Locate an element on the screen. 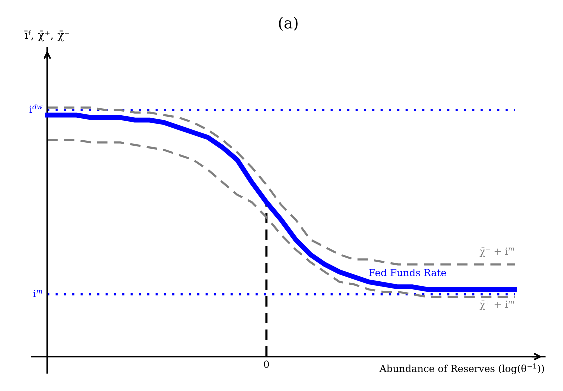  chart-title: (a) is located at coordinates (288, 24).